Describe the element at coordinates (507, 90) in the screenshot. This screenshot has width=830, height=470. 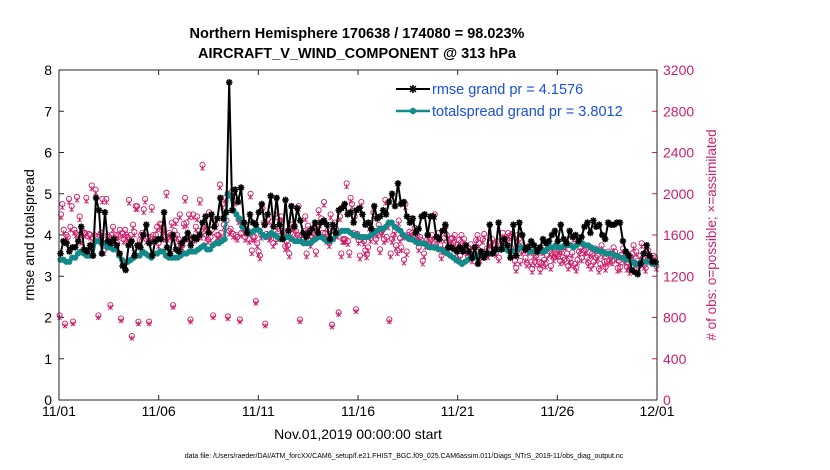
I see `legend-label: rmse grand pr = 4.1576` at that location.